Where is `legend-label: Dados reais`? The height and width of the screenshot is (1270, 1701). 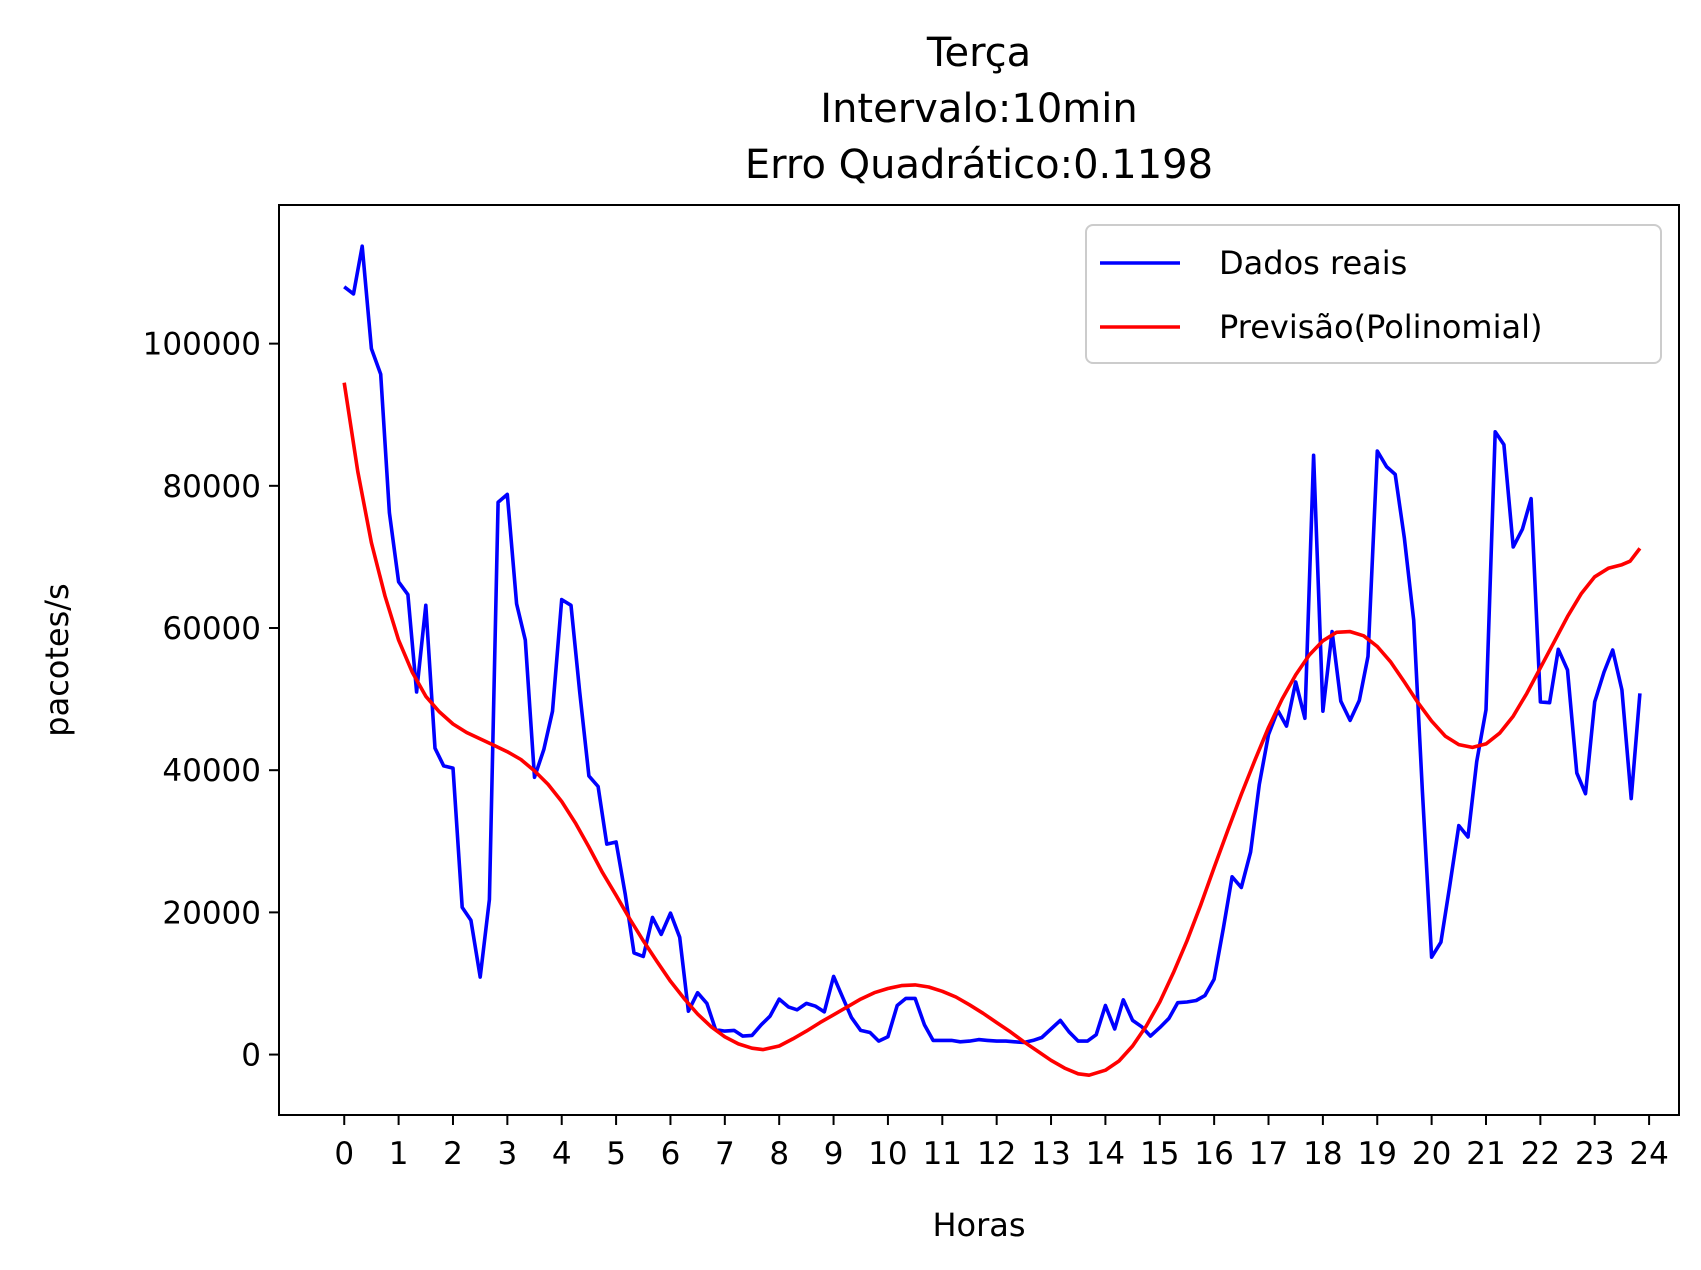
legend-label: Dados reais is located at coordinates (1313, 263).